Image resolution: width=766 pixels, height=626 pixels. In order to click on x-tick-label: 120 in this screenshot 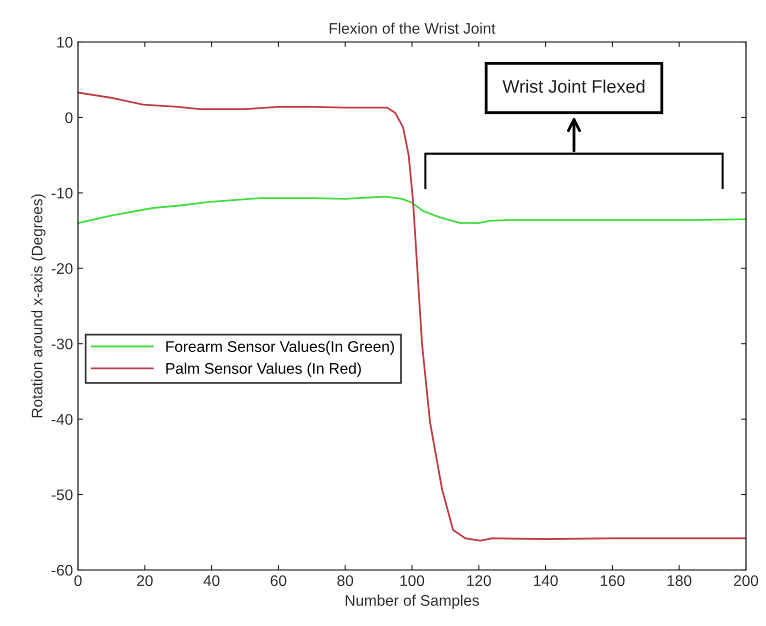, I will do `click(479, 580)`.